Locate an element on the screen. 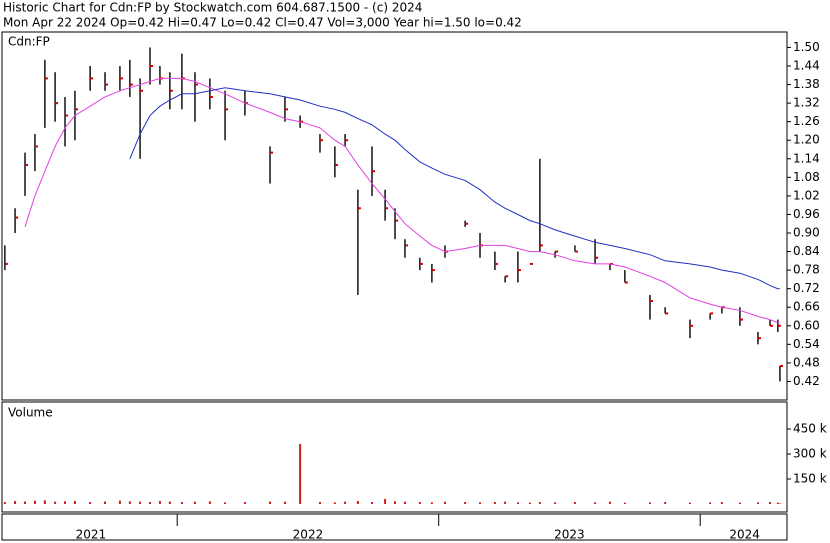 The image size is (830, 543). y-tick-label: 0.78 is located at coordinates (806, 270).